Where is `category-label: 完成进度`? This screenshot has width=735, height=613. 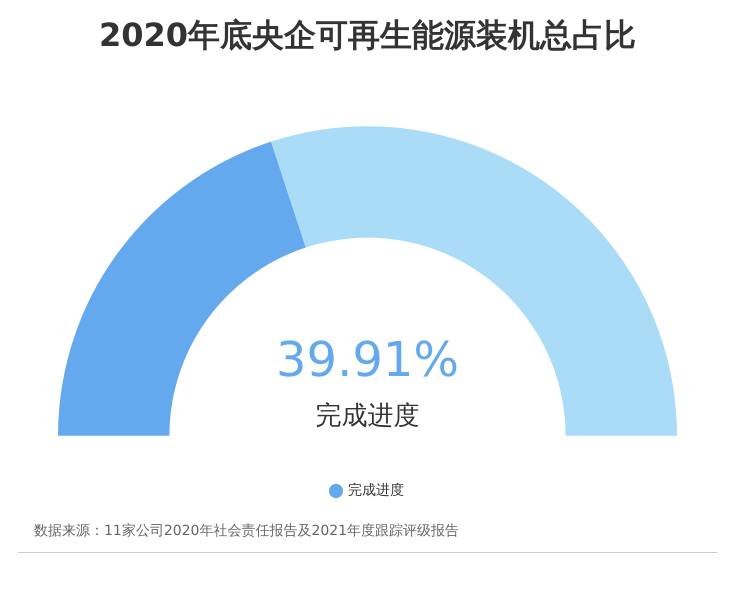
category-label: 完成进度 is located at coordinates (368, 415).